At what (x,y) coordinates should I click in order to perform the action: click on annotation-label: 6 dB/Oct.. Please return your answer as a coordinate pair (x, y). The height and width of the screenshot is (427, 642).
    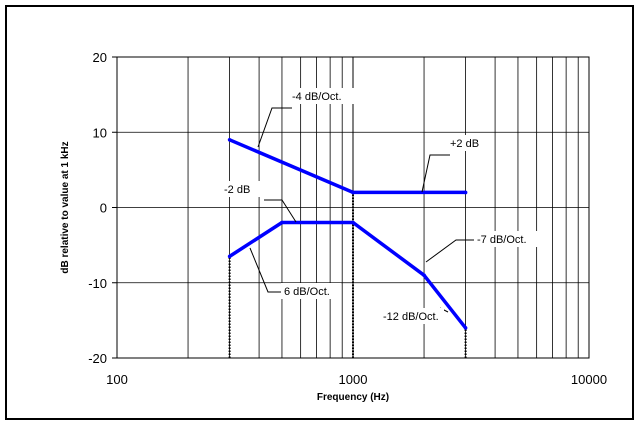
    Looking at the image, I should click on (307, 292).